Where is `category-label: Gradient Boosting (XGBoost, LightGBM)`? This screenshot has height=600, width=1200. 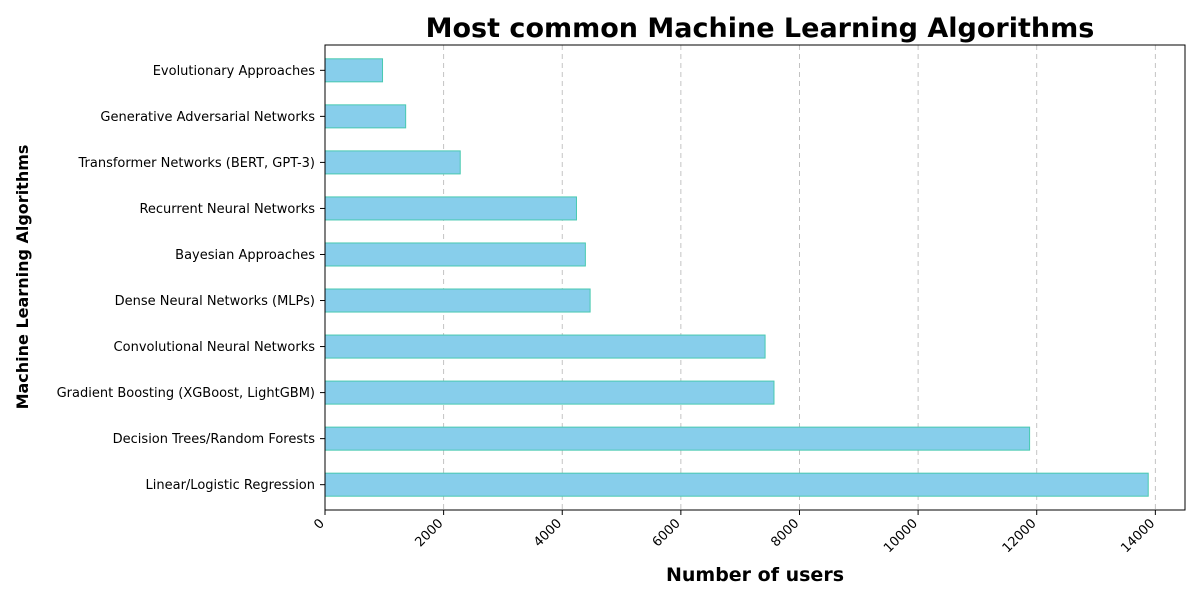 category-label: Gradient Boosting (XGBoost, LightGBM) is located at coordinates (186, 393).